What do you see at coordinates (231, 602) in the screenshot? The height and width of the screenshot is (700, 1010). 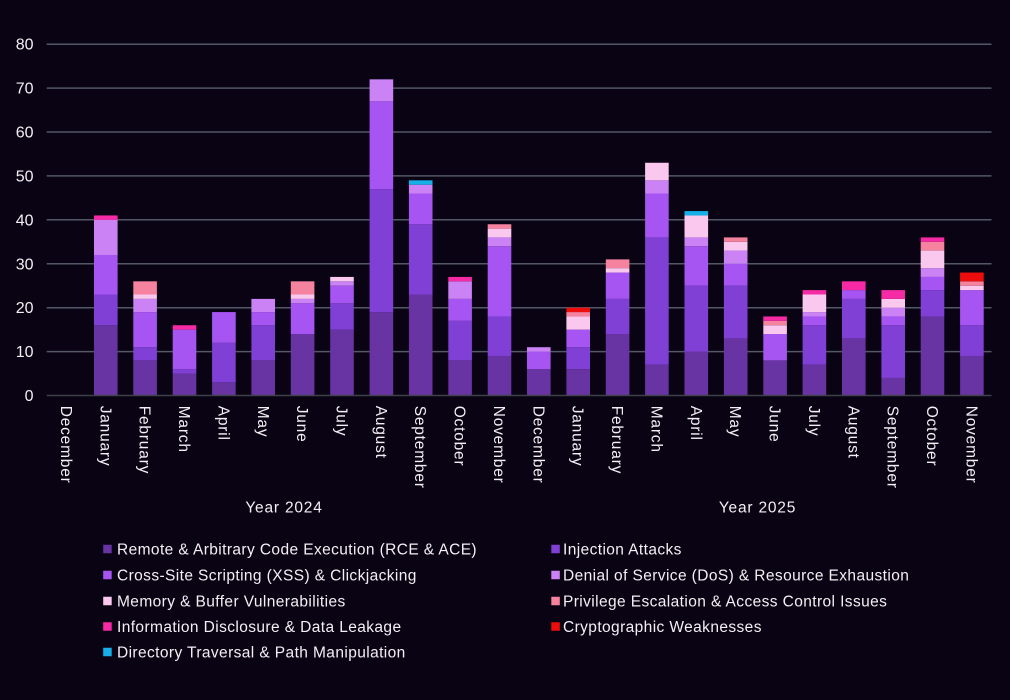 I see `svg-text:Memory & Buffer Vulnerabilitie: Memory & Buffer Vulnerabilities` at bounding box center [231, 602].